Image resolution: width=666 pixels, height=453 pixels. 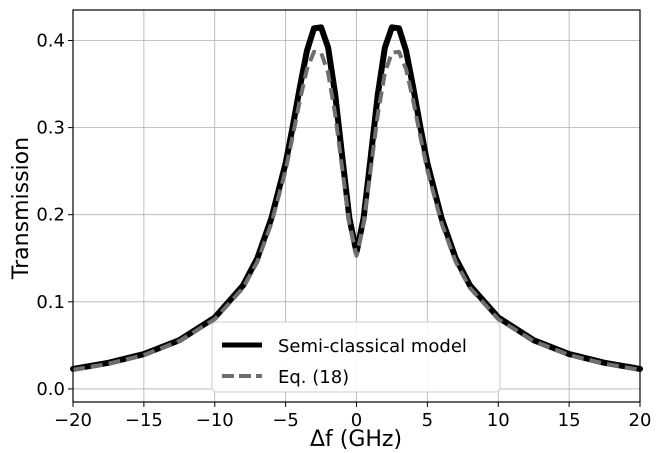 What do you see at coordinates (640, 420) in the screenshot?
I see `x-tick-label: 20` at bounding box center [640, 420].